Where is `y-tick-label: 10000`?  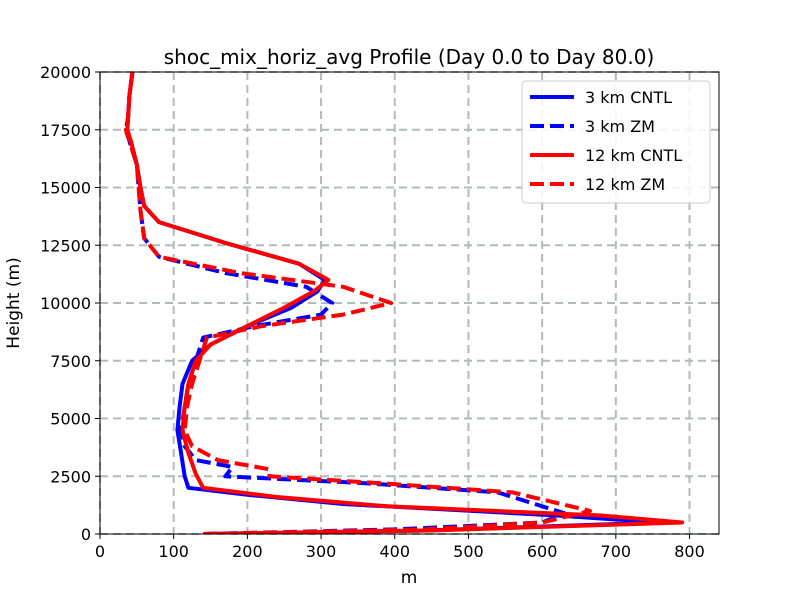 y-tick-label: 10000 is located at coordinates (65, 303).